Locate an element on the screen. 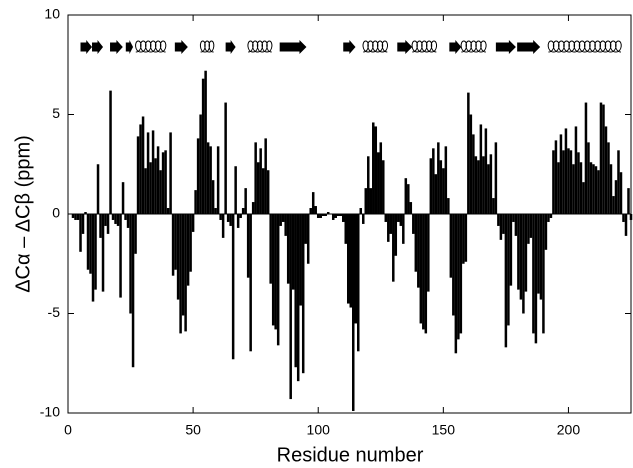  y-tick-label: 0 is located at coordinates (56, 213).